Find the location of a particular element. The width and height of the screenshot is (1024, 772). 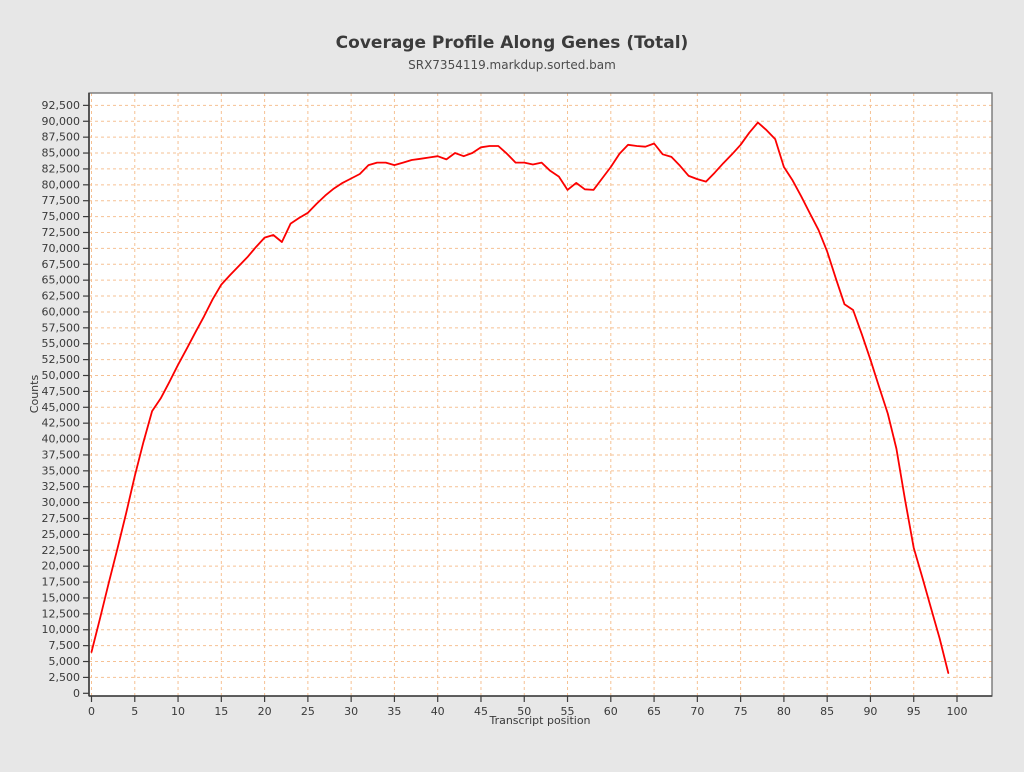

x-tick-label: 60 is located at coordinates (611, 711).